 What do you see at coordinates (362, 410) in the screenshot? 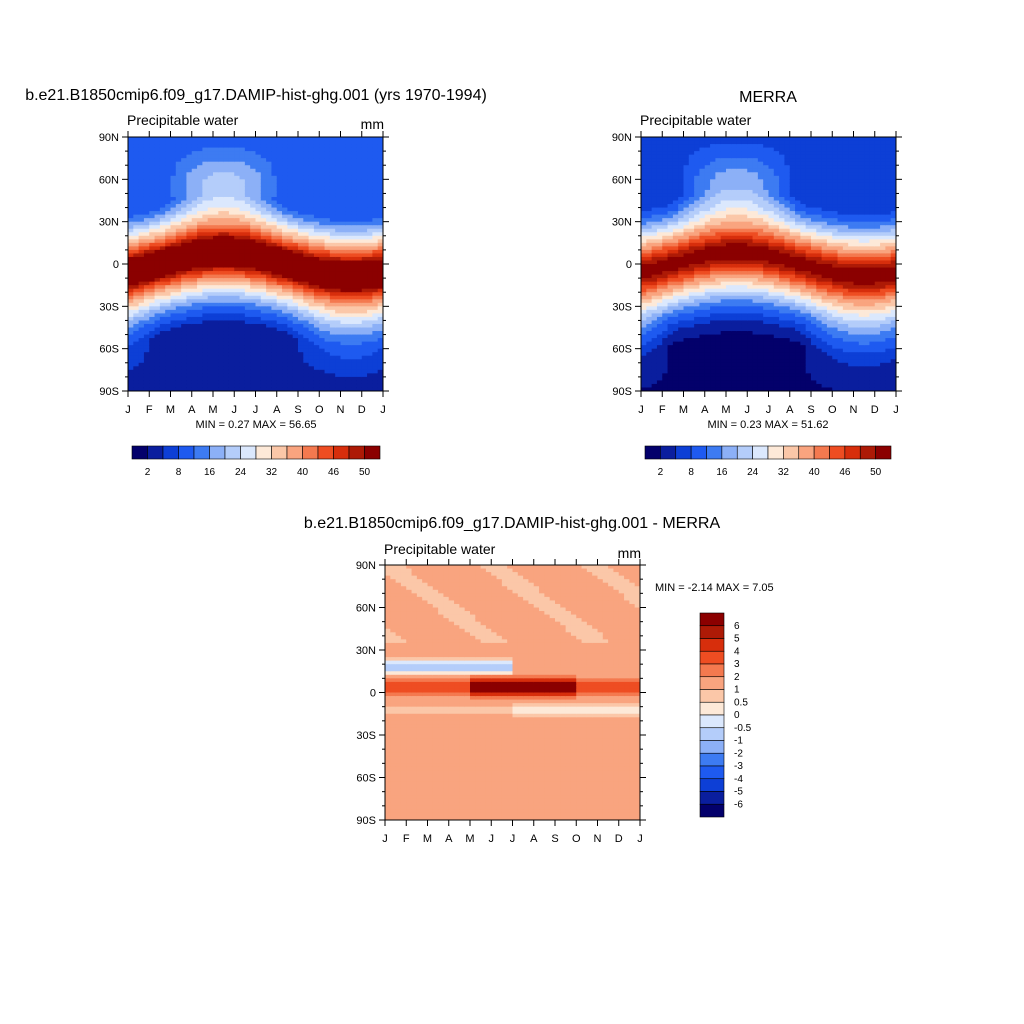
I see `x-tick-label: D` at bounding box center [362, 410].